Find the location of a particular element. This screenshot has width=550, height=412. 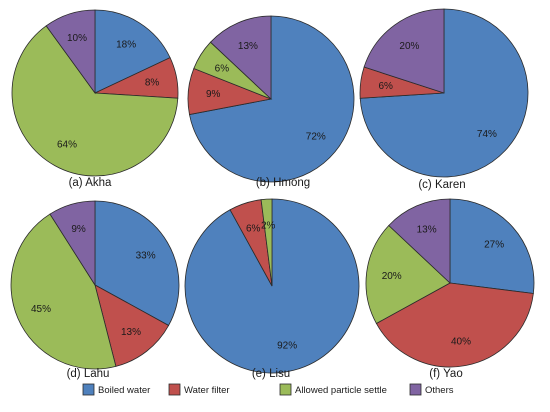

pie-caption: (c) Karen is located at coordinates (441, 185).